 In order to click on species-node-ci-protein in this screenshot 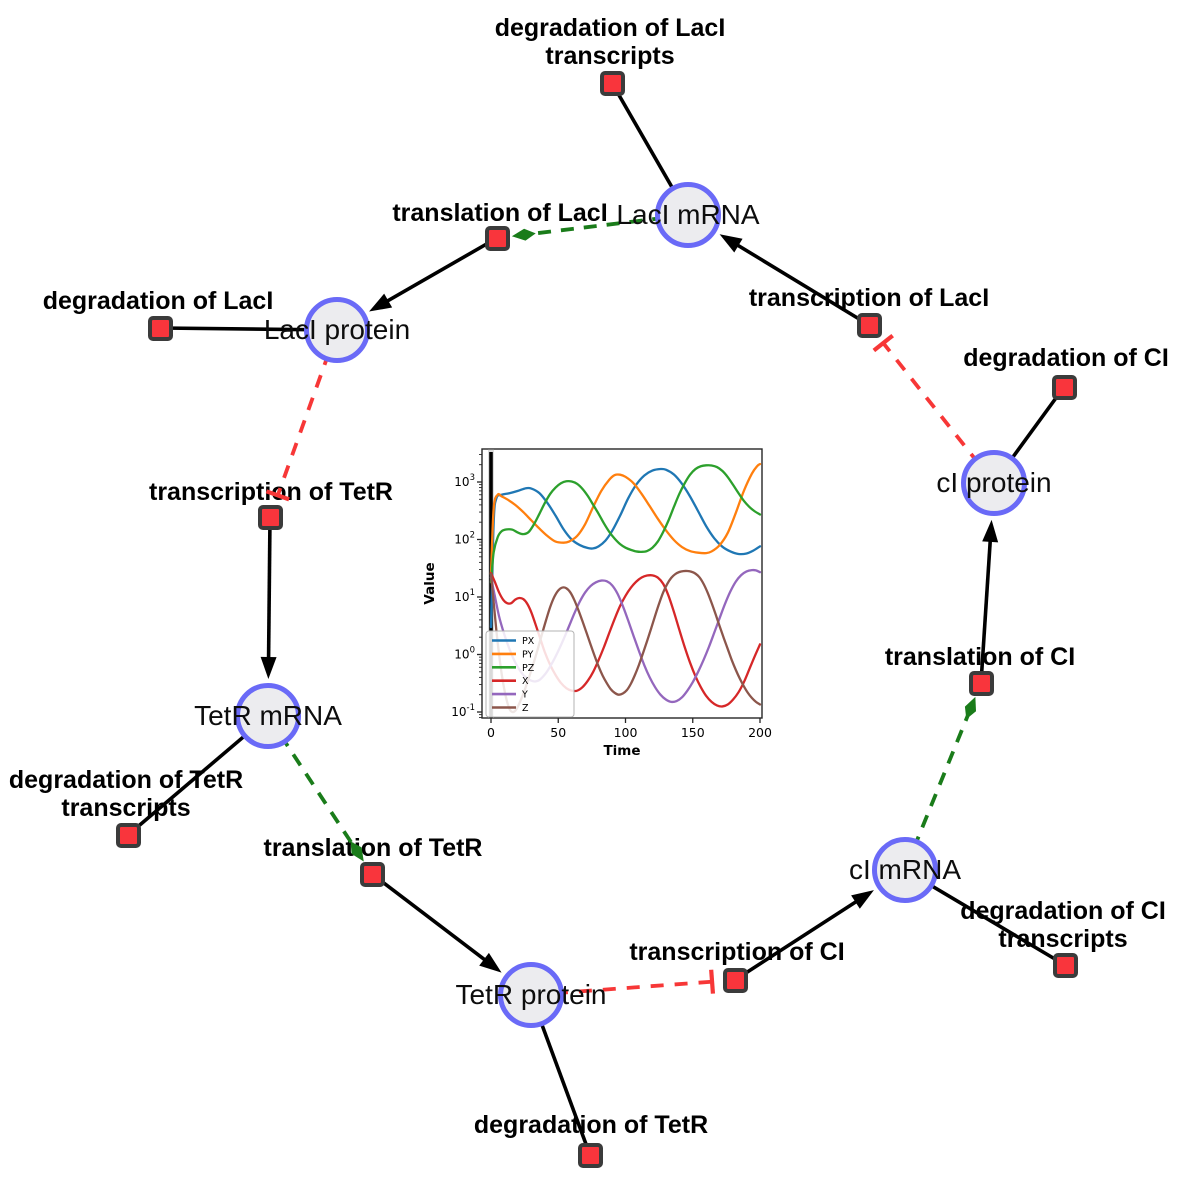, I will do `click(994, 483)`.